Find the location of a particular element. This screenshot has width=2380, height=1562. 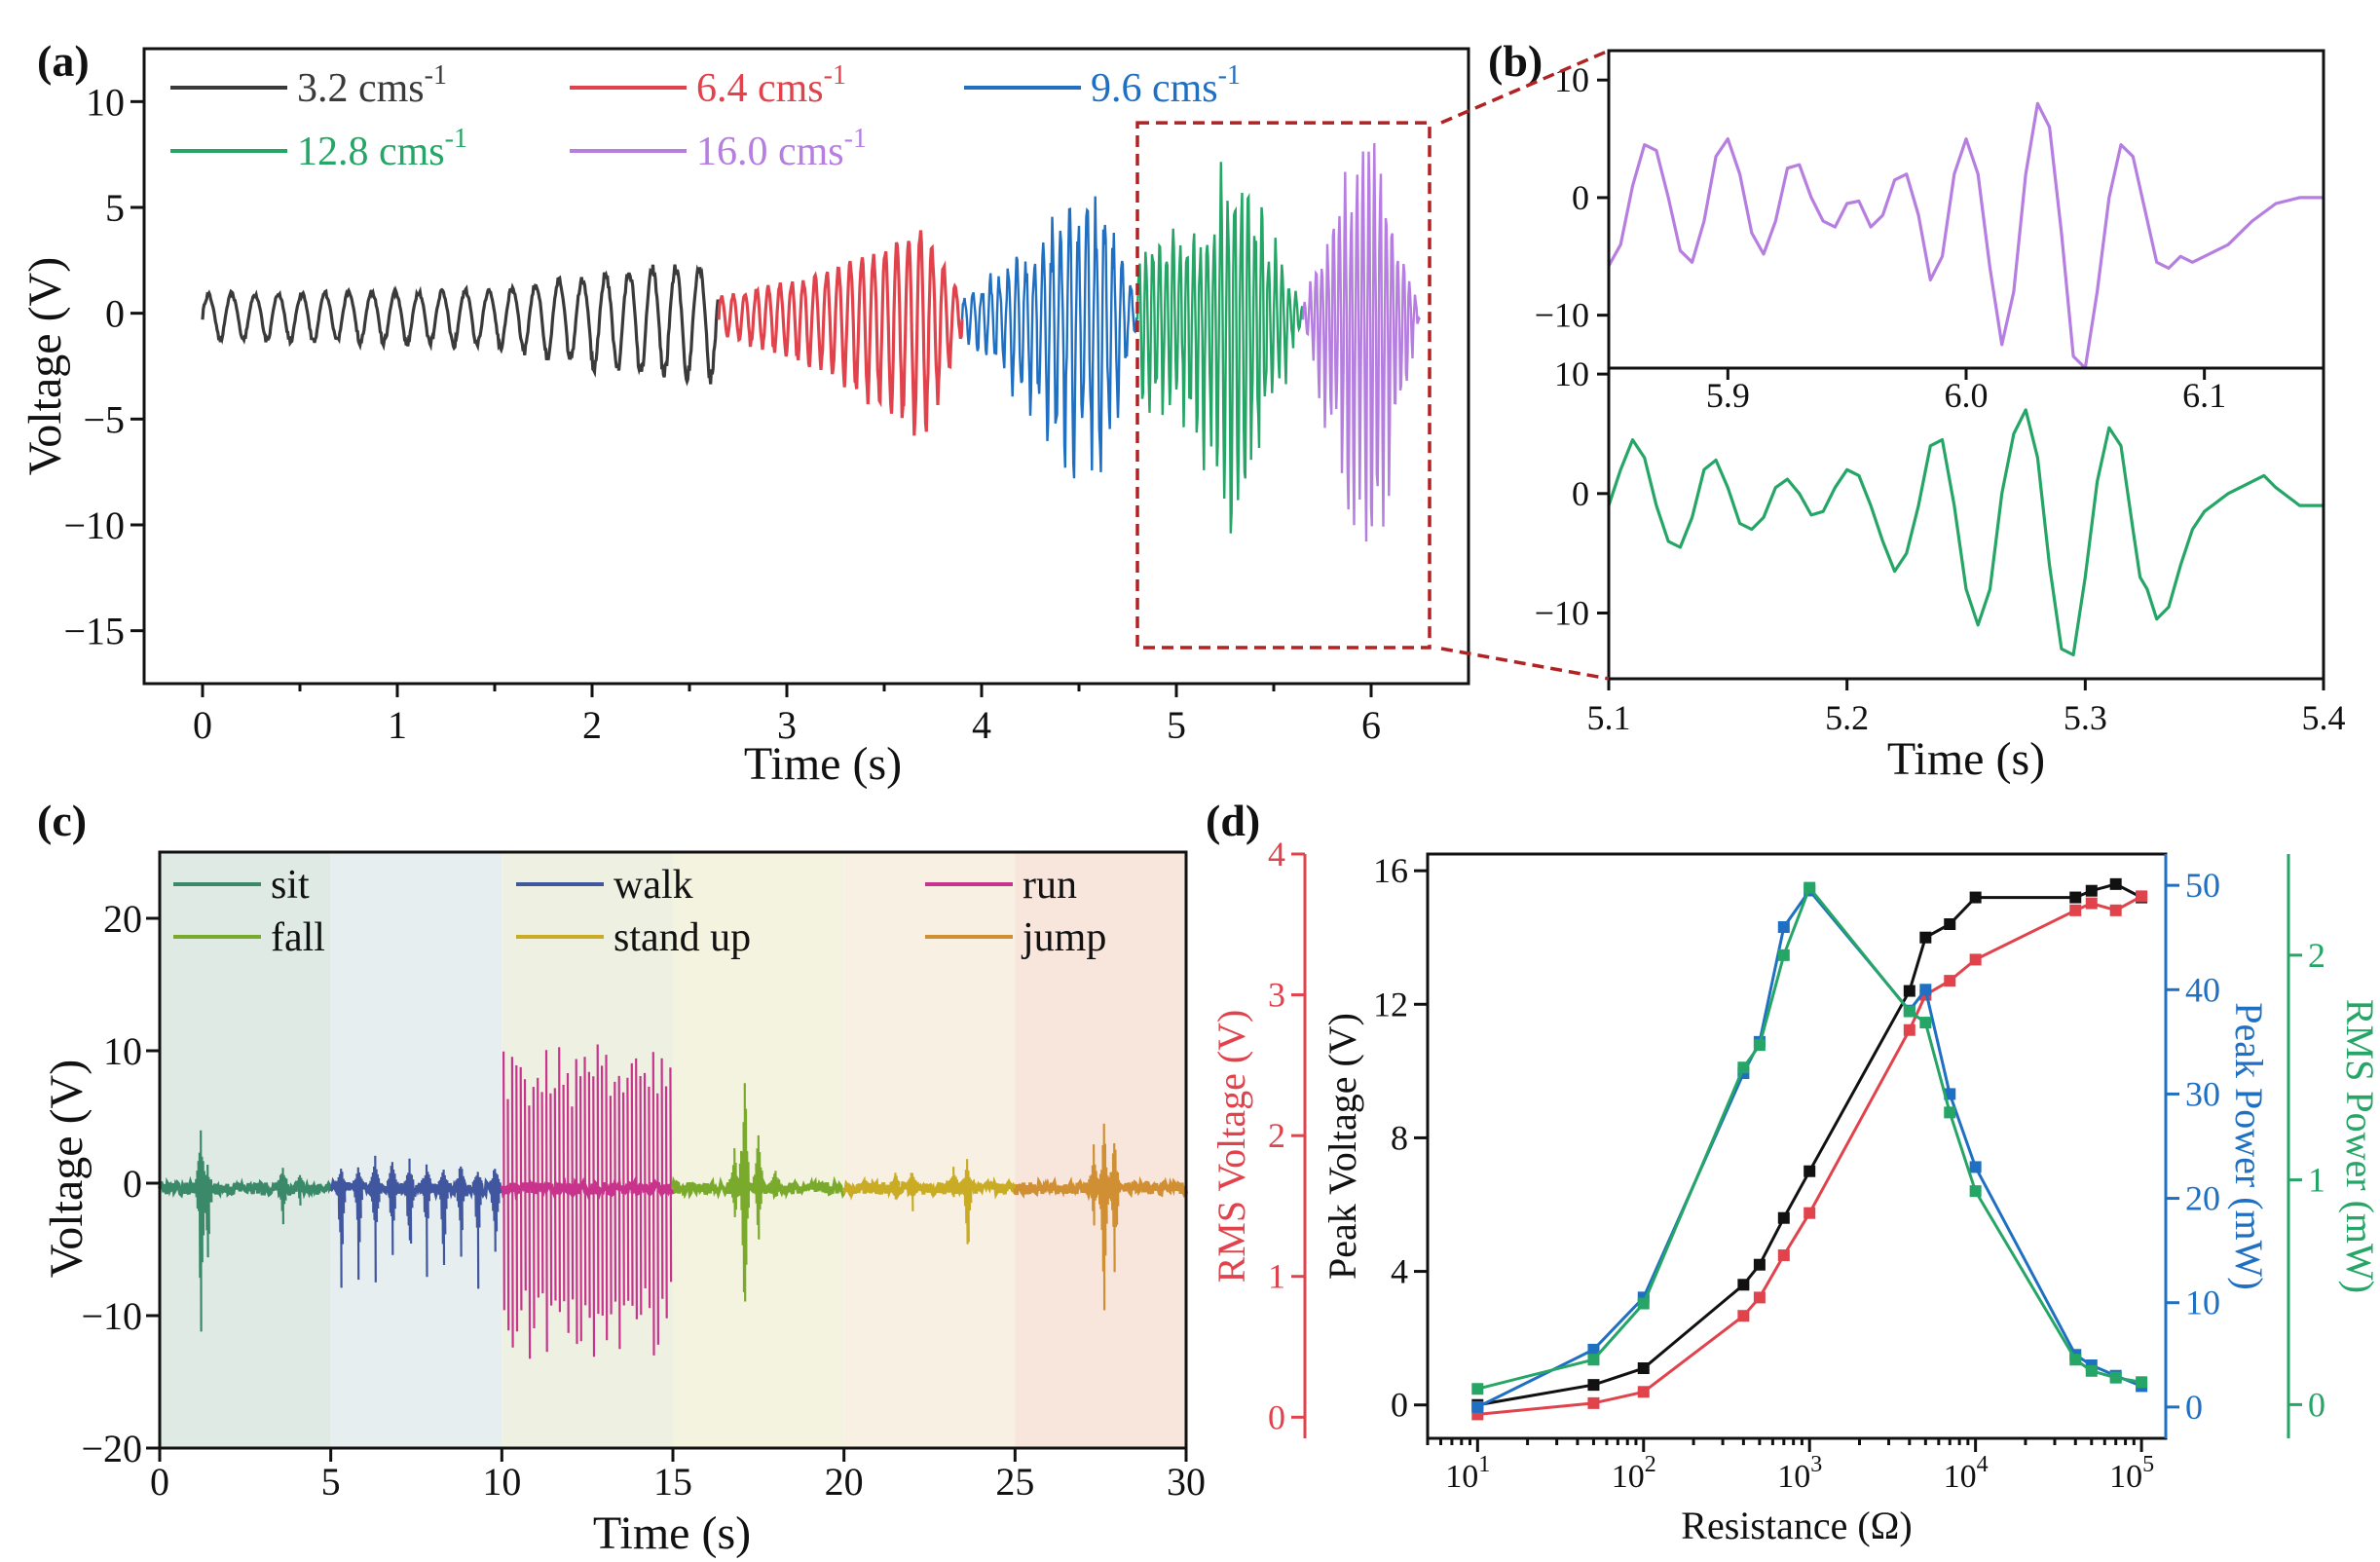

x-tick-label-c-3: 15 is located at coordinates (672, 1482).